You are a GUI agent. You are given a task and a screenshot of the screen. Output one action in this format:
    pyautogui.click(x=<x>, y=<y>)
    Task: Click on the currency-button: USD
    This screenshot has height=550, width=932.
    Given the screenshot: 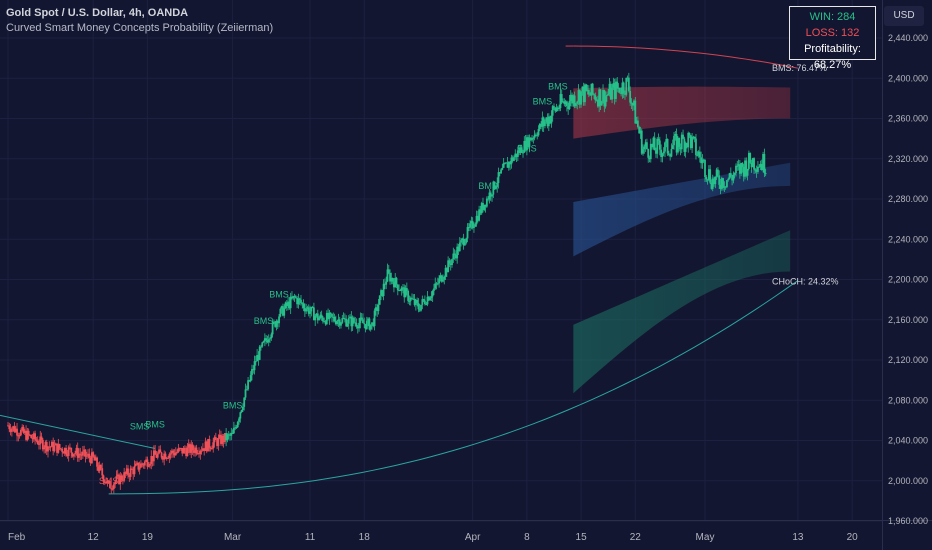 What is the action you would take?
    pyautogui.click(x=904, y=16)
    